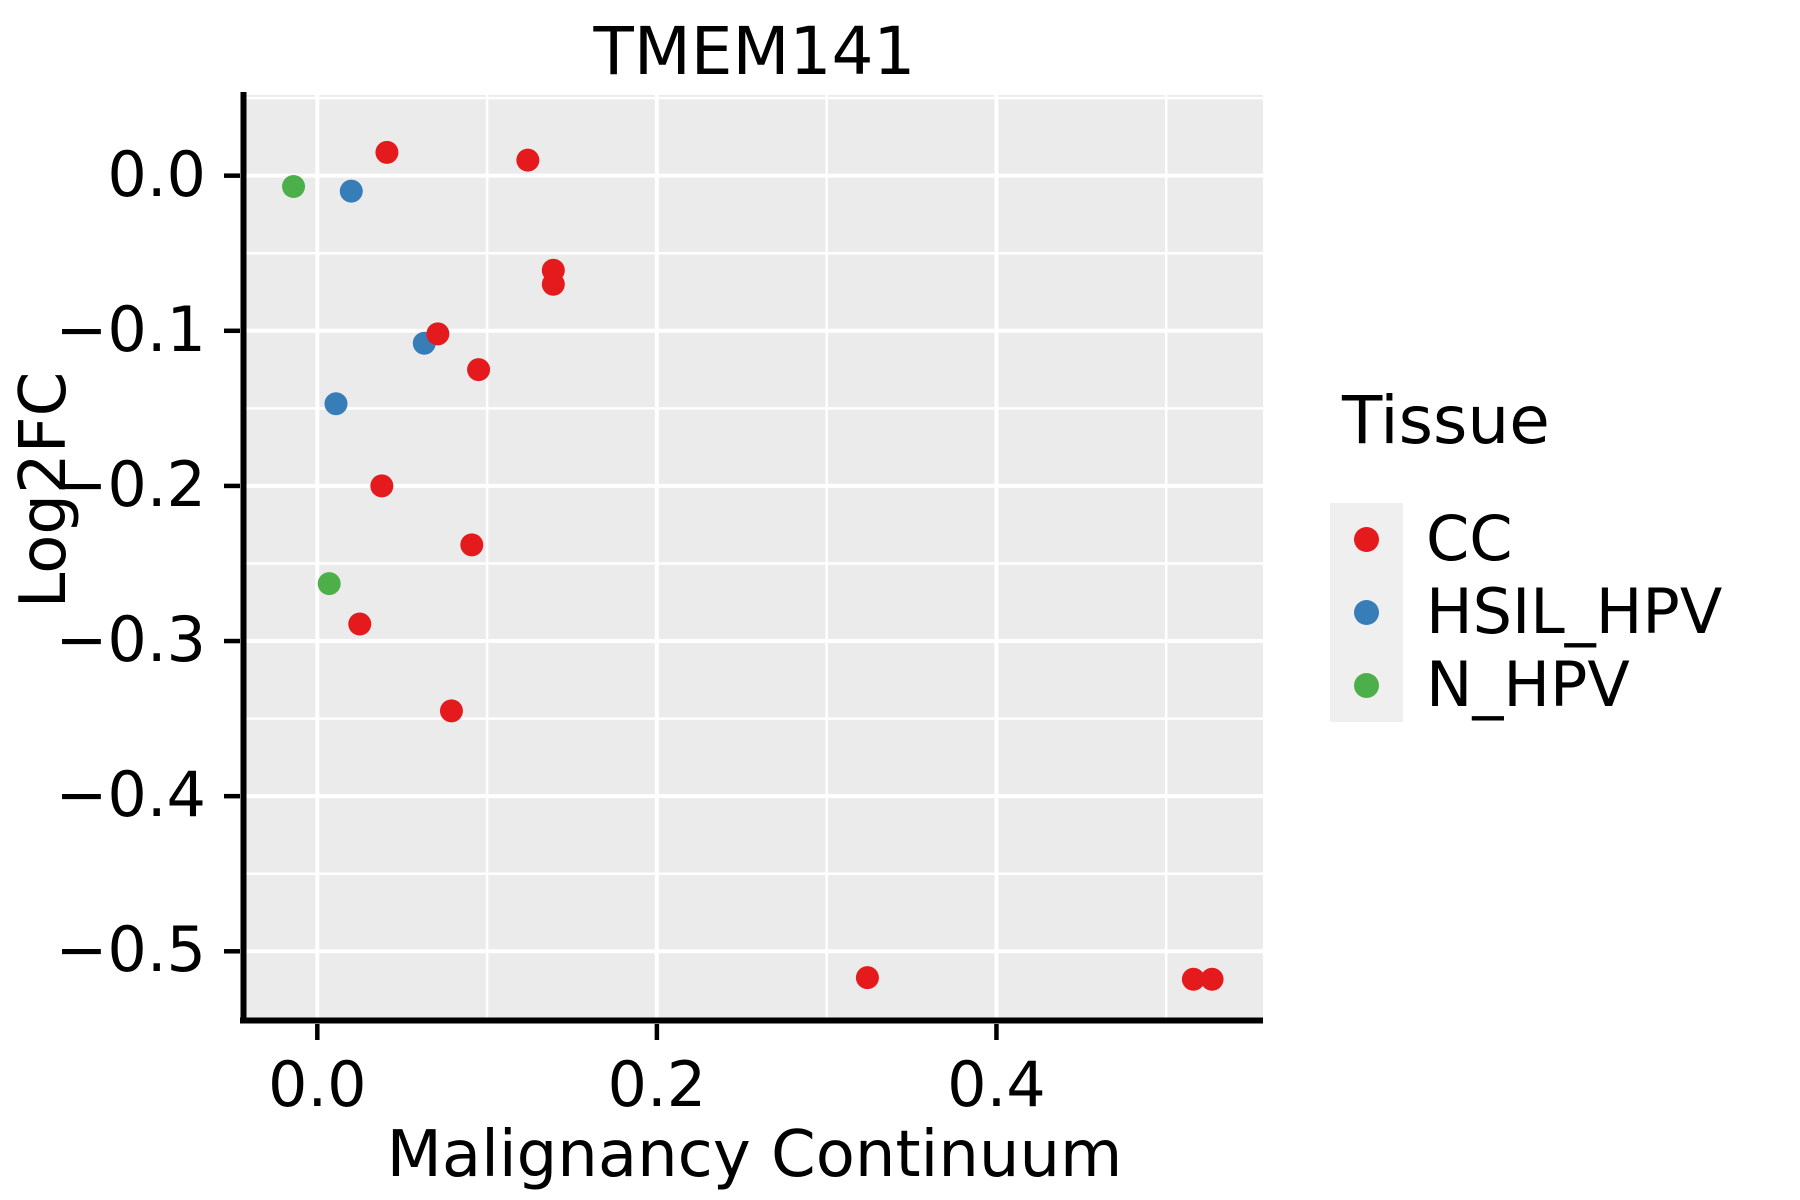 This screenshot has height=1200, width=1800. I want to click on legend-label-n-hpv: N_HPV, so click(1528, 684).